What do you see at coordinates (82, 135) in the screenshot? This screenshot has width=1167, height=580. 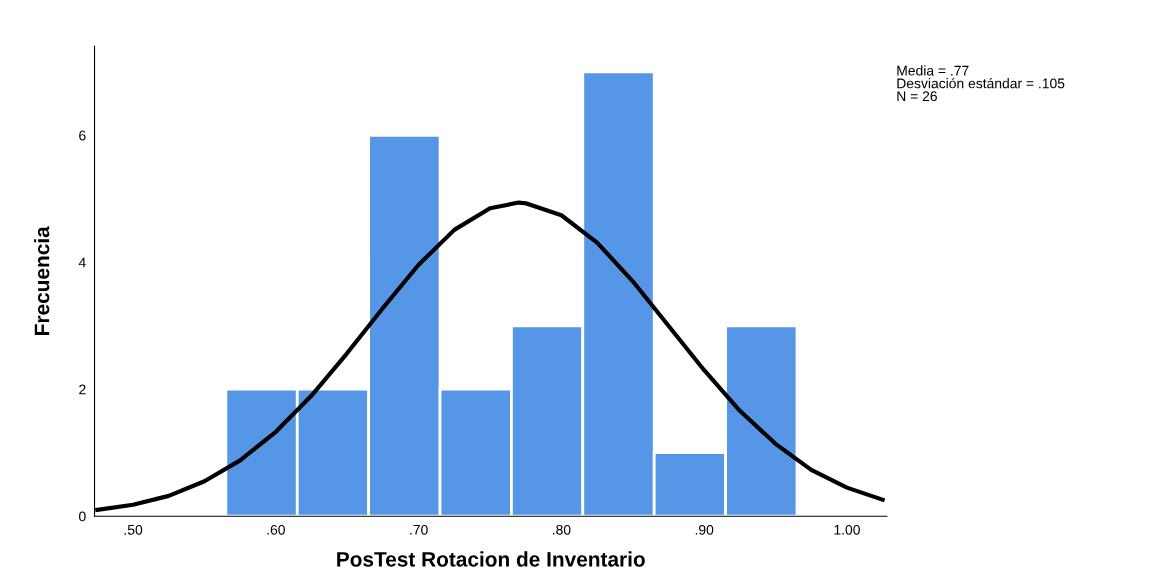 I see `y-tick-label: 6` at bounding box center [82, 135].